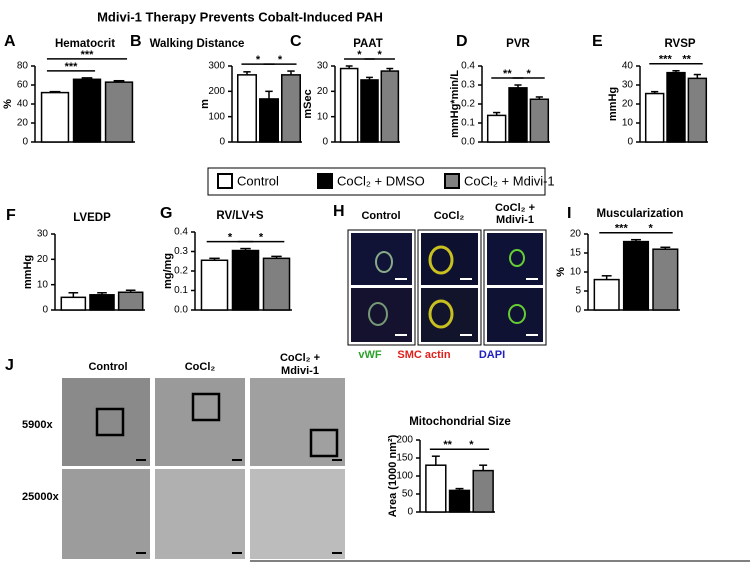 The width and height of the screenshot is (750, 563). I want to click on panel-j-images, so click(203, 468).